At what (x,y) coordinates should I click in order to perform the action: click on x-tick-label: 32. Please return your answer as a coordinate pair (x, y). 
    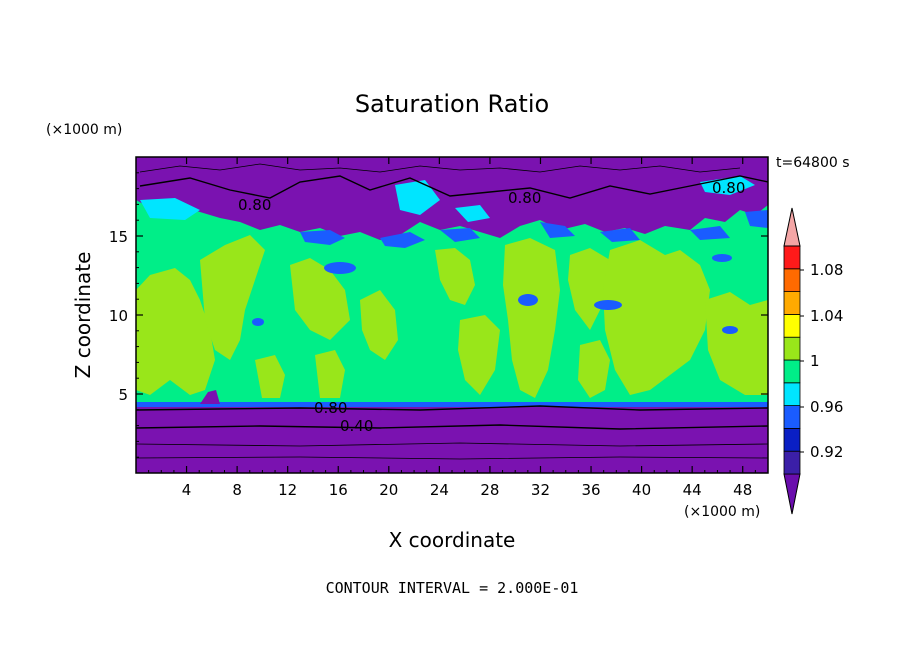
    Looking at the image, I should click on (540, 490).